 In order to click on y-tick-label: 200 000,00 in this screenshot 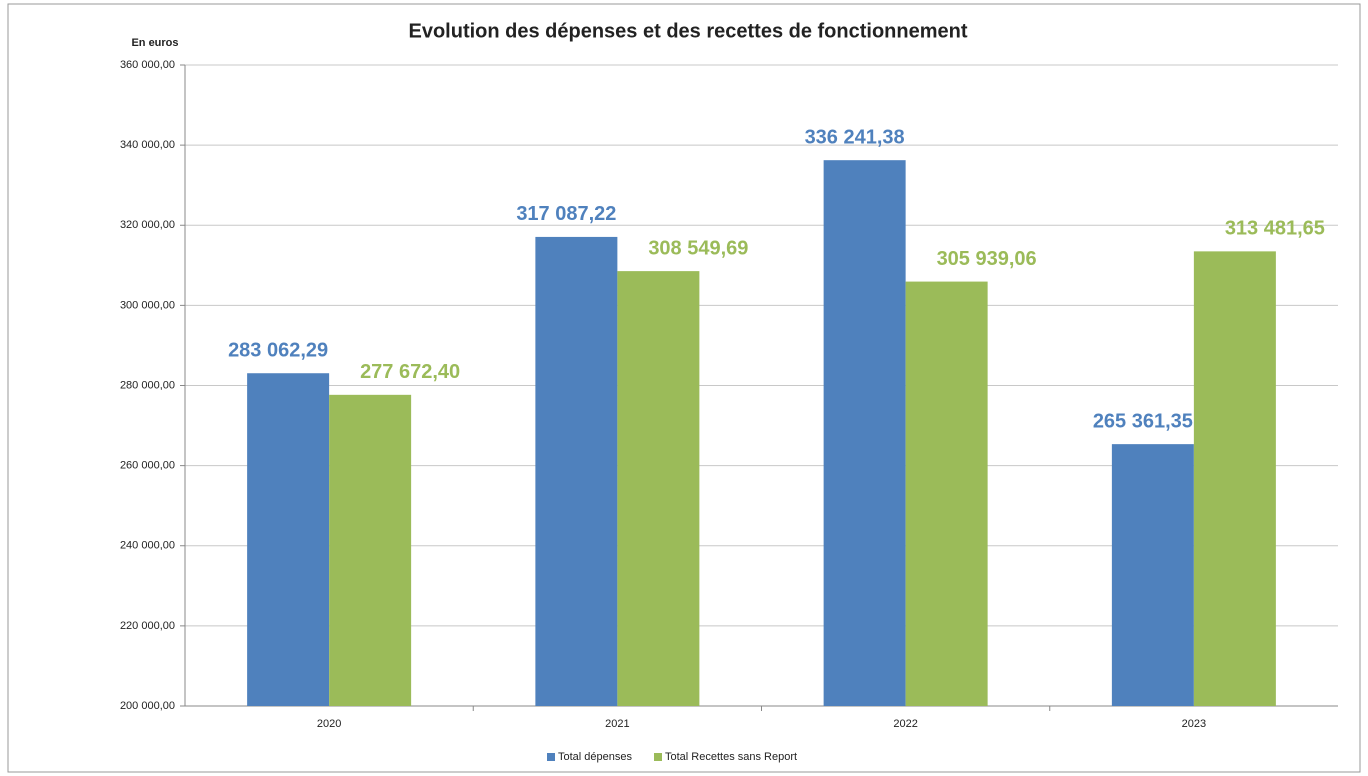, I will do `click(147, 706)`.